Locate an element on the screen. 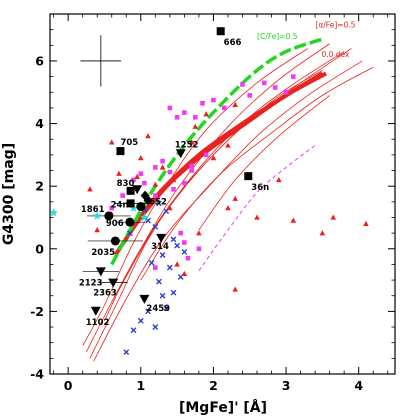 This screenshot has height=420, width=420. model-label-2: 0.0 dex is located at coordinates (335, 54).